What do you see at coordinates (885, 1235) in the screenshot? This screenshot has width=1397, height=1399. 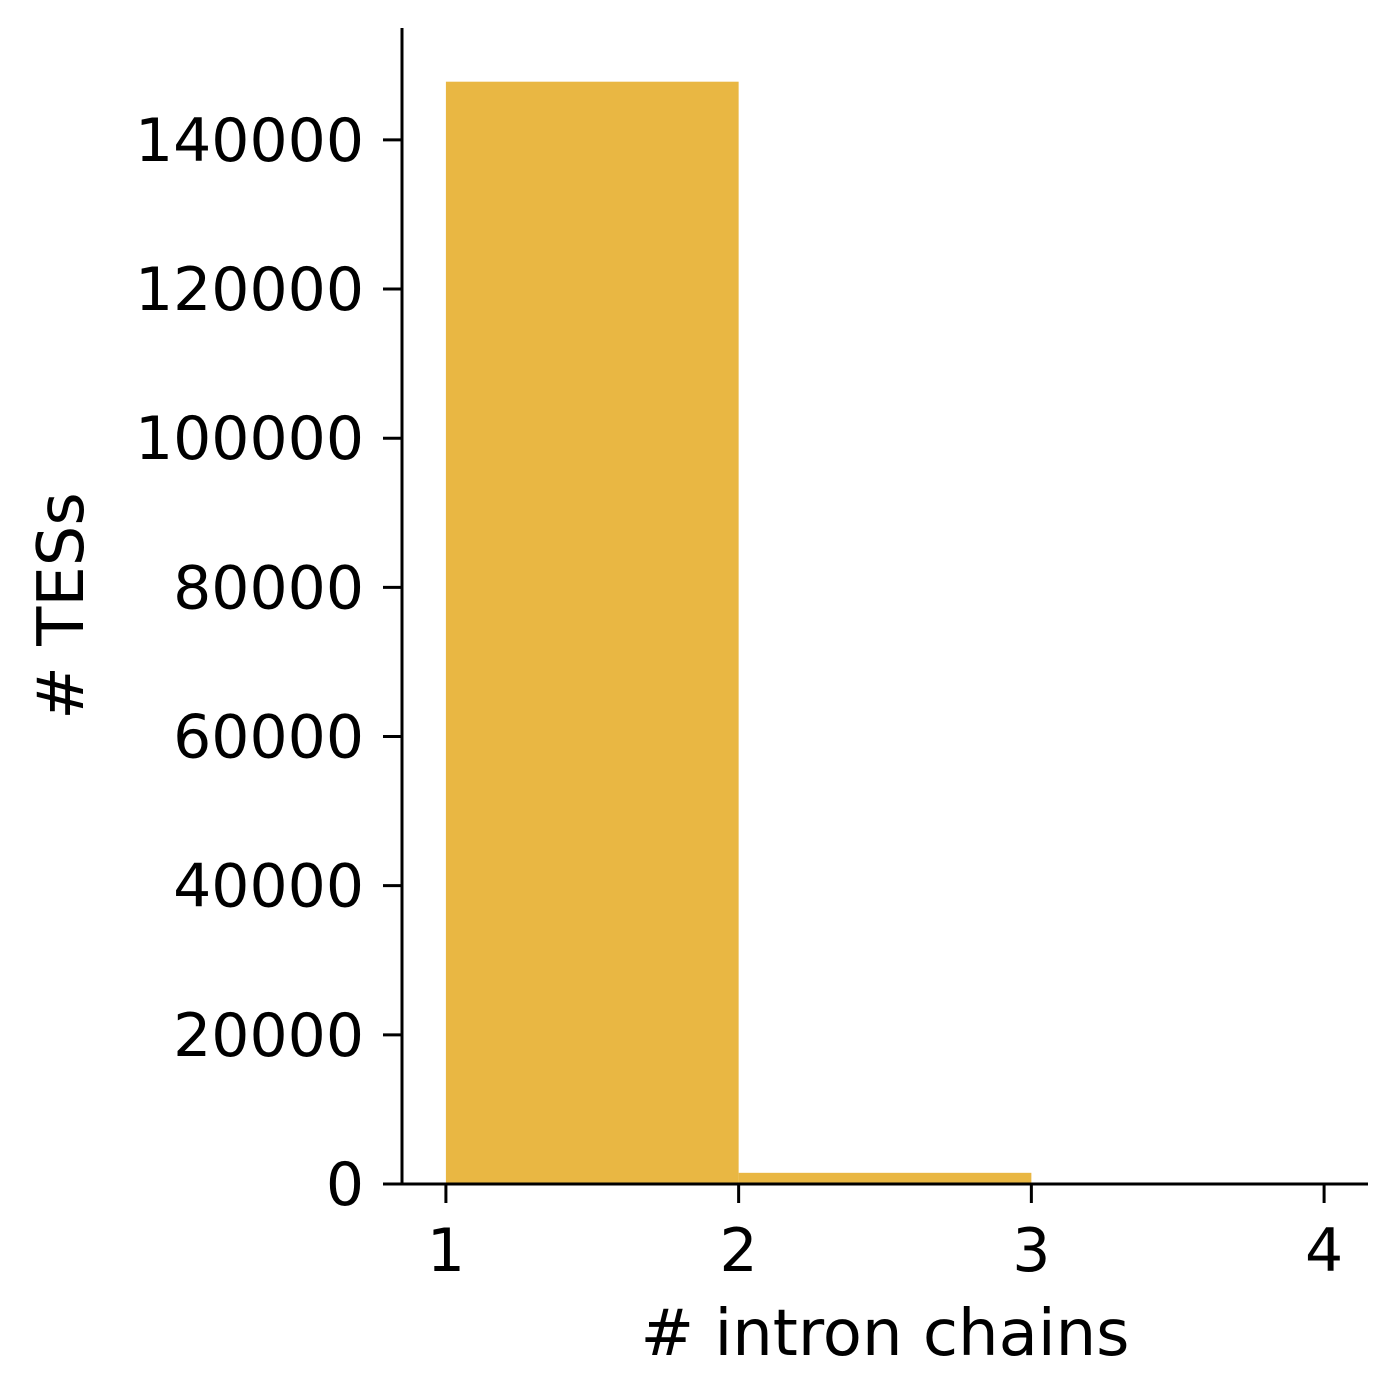 I see `x-axis-ticks: 1 2 3 4` at bounding box center [885, 1235].